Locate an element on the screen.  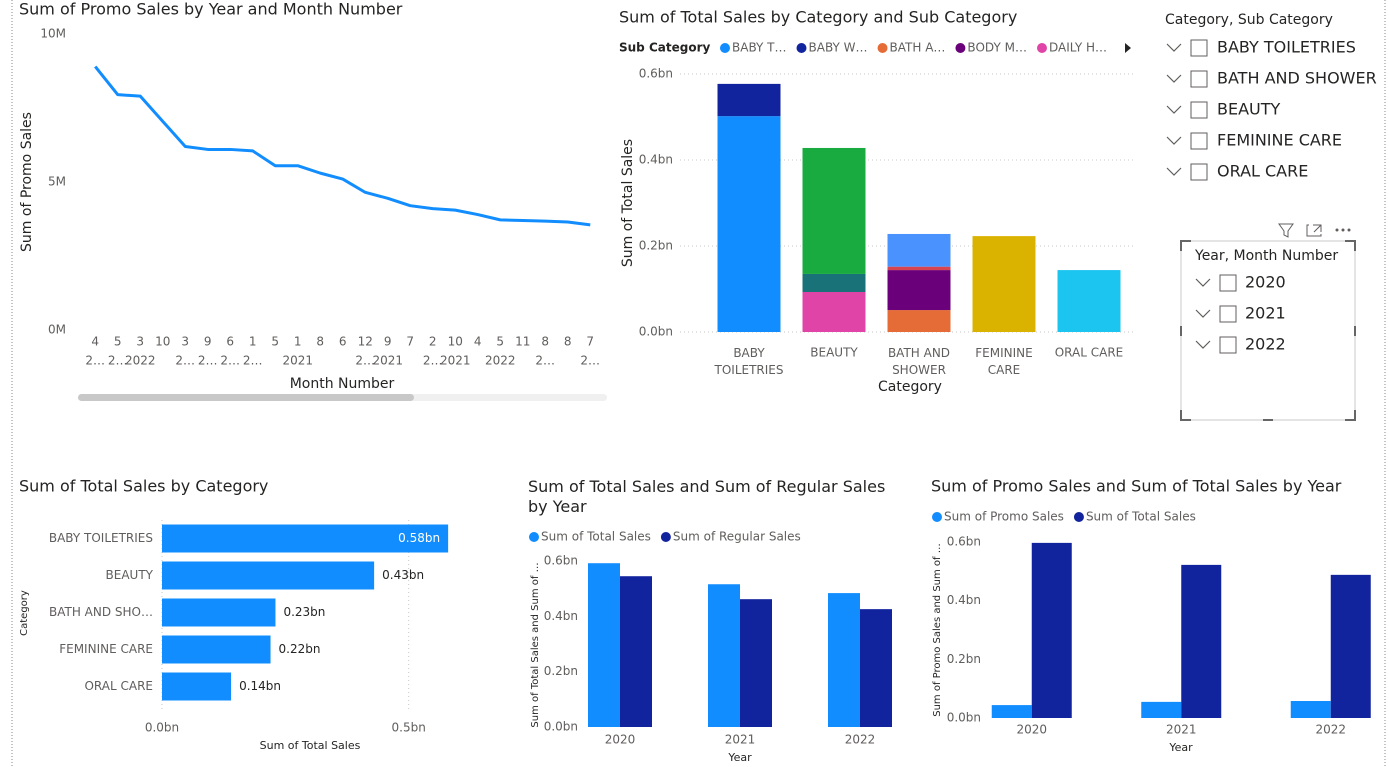
y-tick-label: FEMININE CARE is located at coordinates (106, 649).